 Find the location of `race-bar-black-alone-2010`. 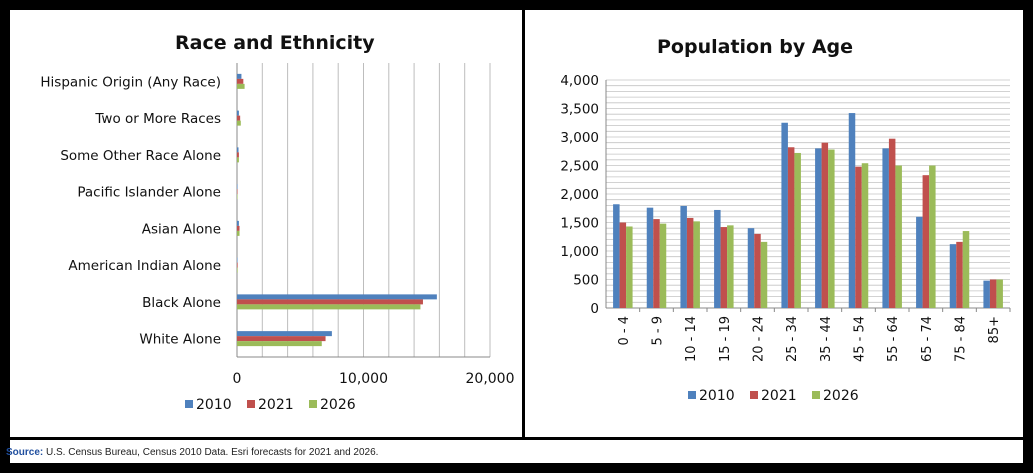

race-bar-black-alone-2010 is located at coordinates (337, 297).